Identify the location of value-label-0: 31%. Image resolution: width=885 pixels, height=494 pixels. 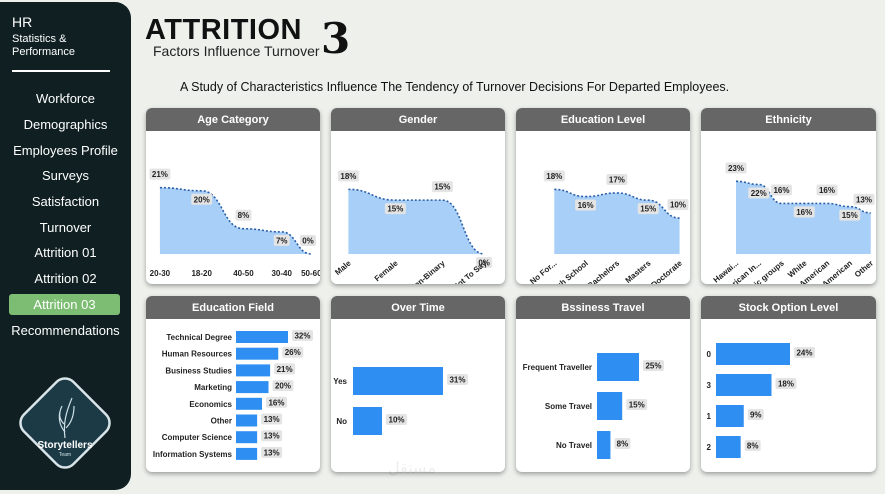
(457, 380).